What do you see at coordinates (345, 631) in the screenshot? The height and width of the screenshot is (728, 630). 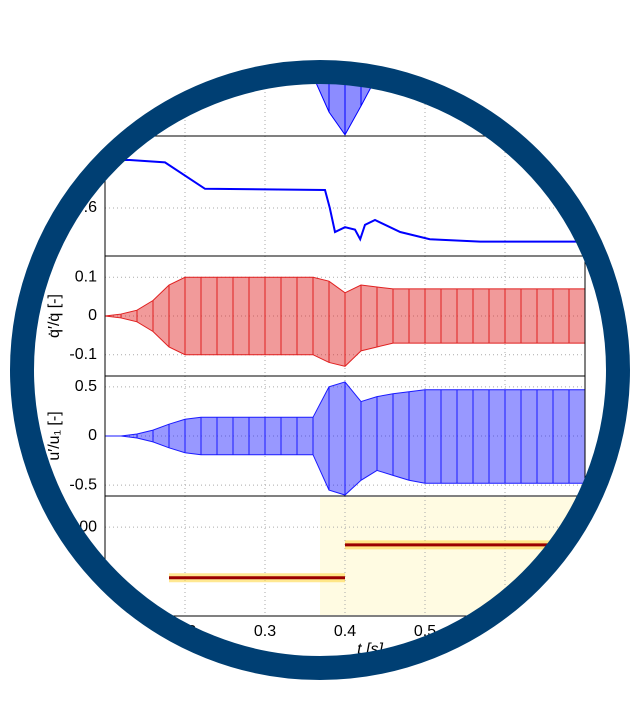 I see `x-tick-label: 0.4` at bounding box center [345, 631].